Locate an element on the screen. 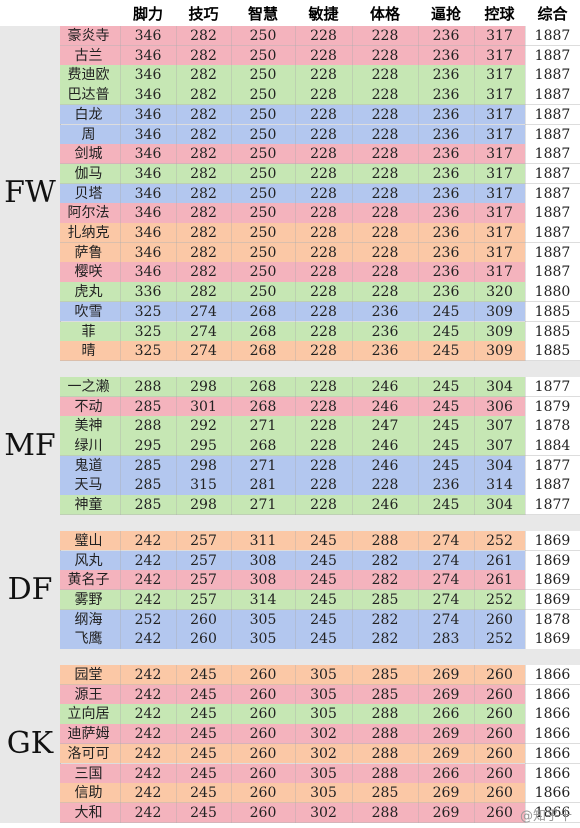 The width and height of the screenshot is (580, 828). stat-footpower: 336 is located at coordinates (148, 292).